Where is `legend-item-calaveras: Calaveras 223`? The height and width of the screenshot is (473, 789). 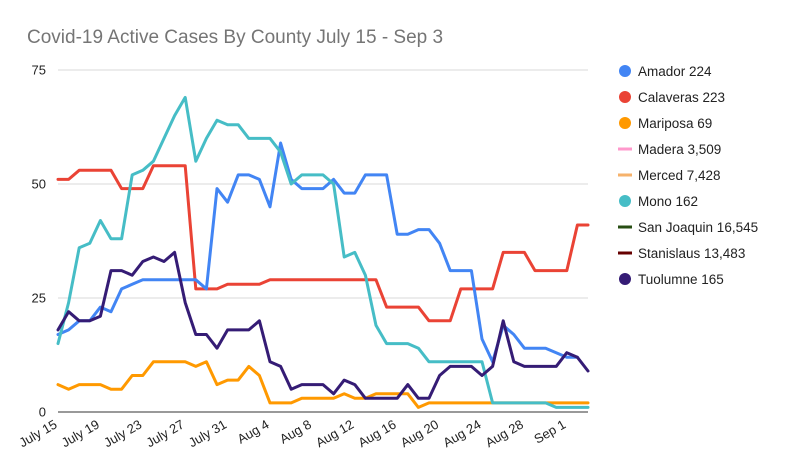 legend-item-calaveras: Calaveras 223 is located at coordinates (672, 97).